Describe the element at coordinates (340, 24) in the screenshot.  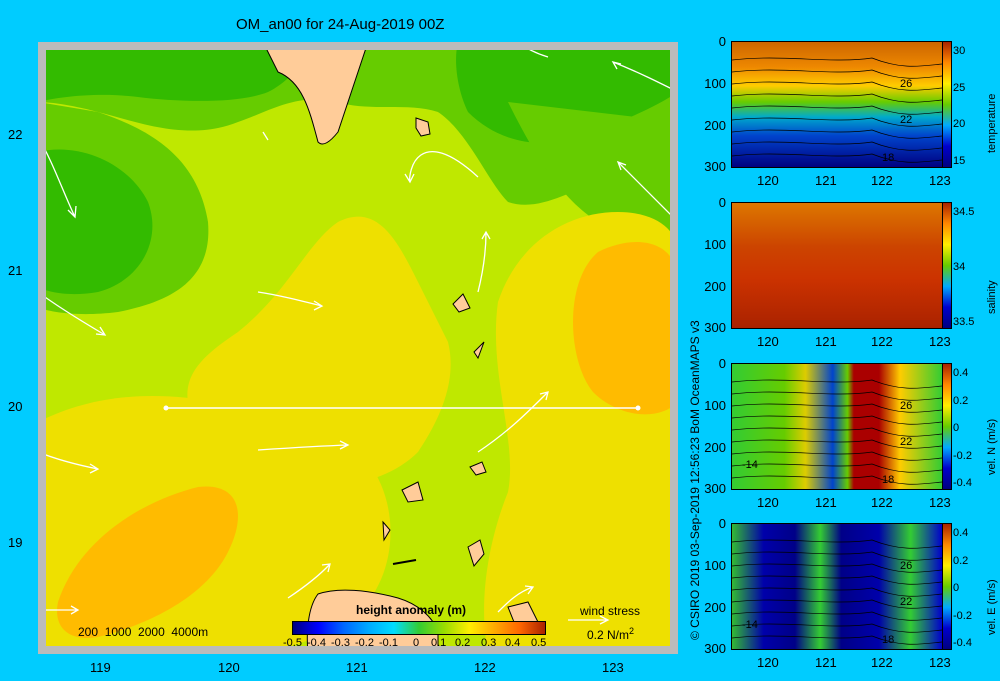
I see `chart-title: OM_an00 for 24-Aug-2019 00Z` at that location.